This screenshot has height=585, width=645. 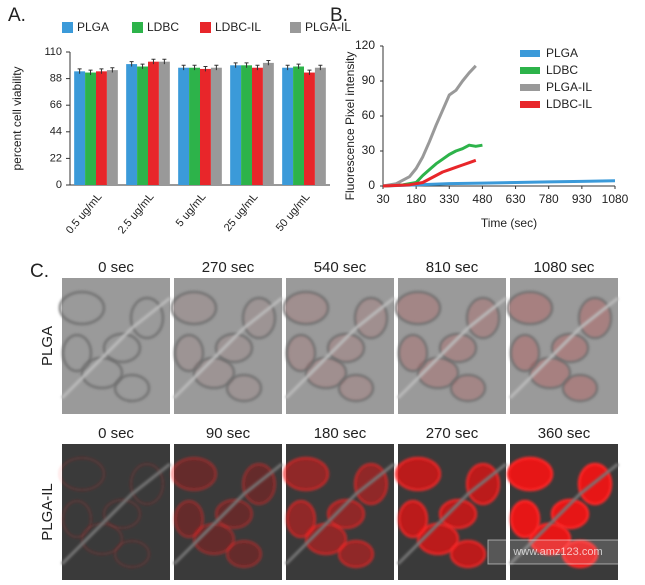 What do you see at coordinates (228, 433) in the screenshot?
I see `time-label: 90 sec` at bounding box center [228, 433].